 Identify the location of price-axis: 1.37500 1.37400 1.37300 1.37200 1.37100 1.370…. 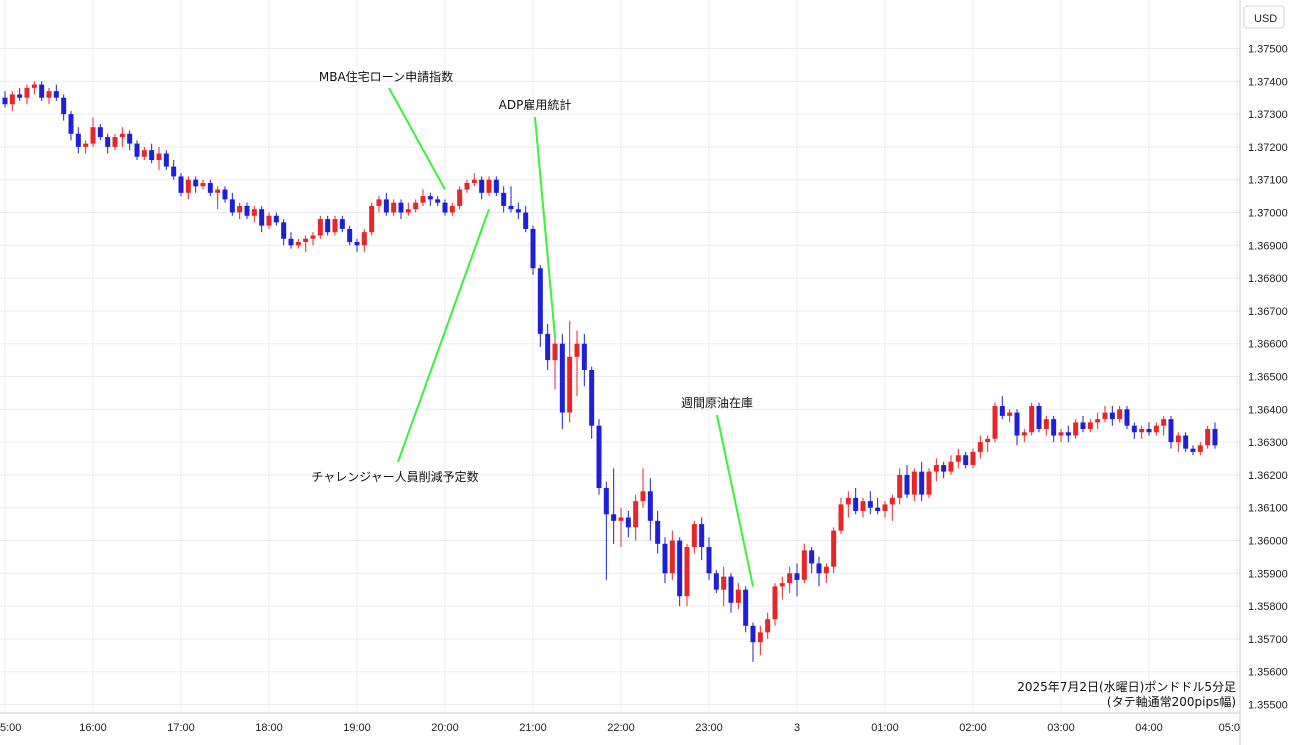
(1268, 378).